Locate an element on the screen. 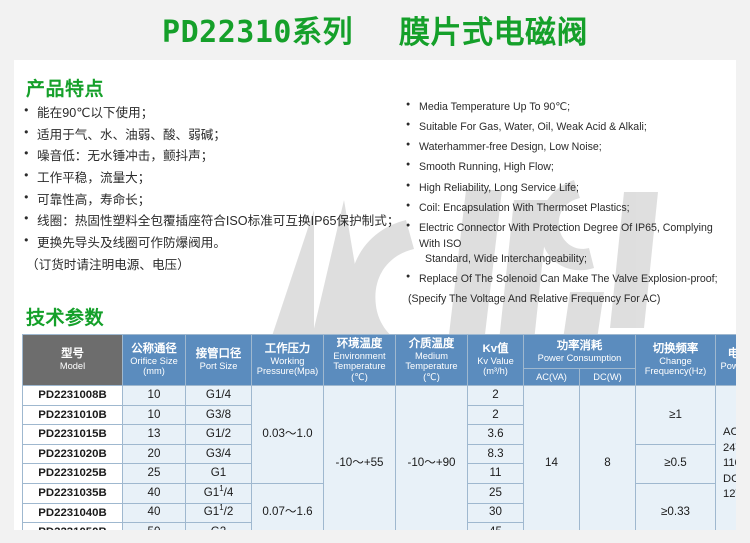 The width and height of the screenshot is (750, 543). cell-power-ac: 14 is located at coordinates (551, 457).